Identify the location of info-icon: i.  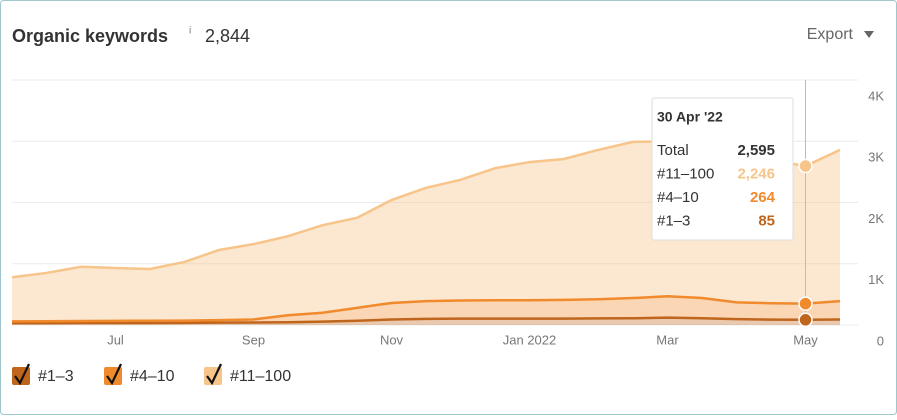
(190, 31).